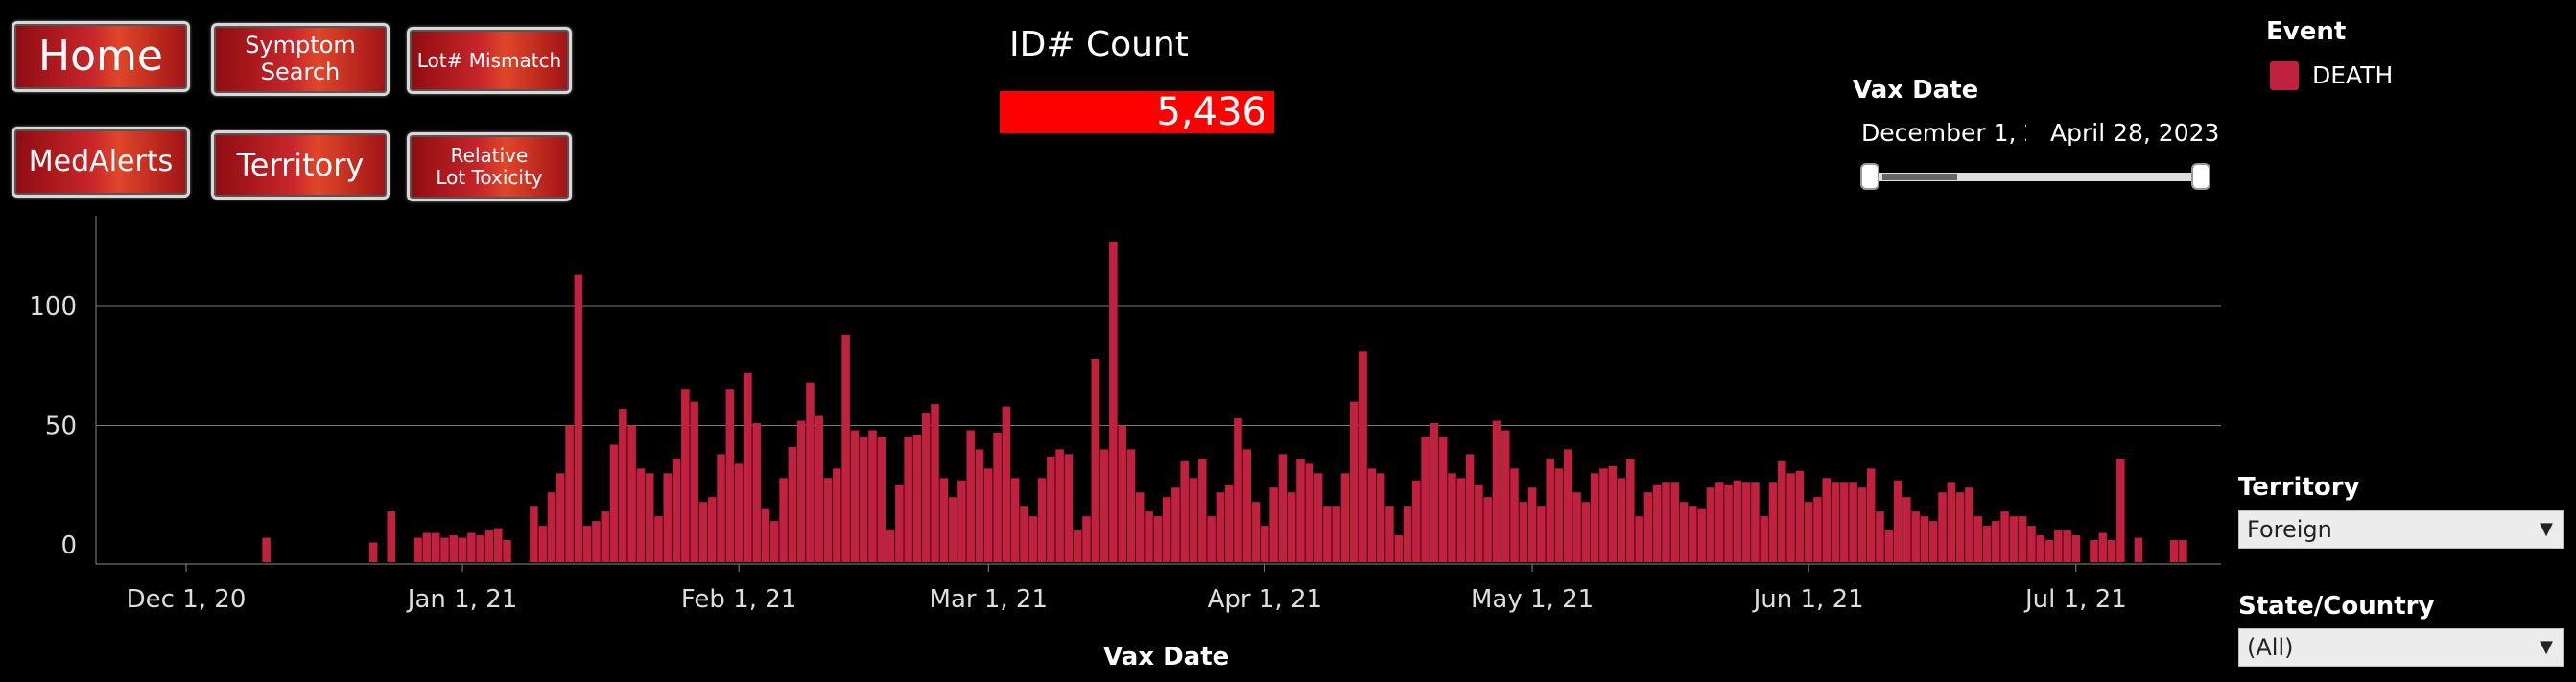 The height and width of the screenshot is (682, 2576). I want to click on vax-date-end: April 28, 2023, so click(2135, 133).